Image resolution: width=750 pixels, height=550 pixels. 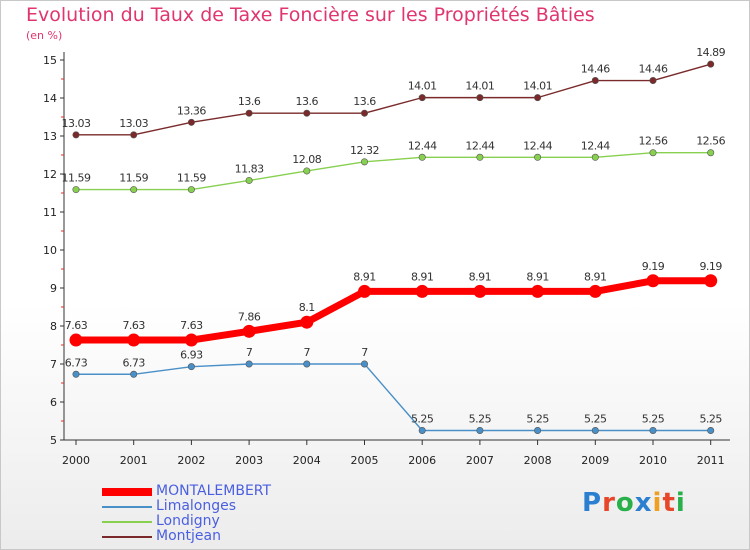 What do you see at coordinates (307, 171) in the screenshot?
I see `data-point-londigny-2004` at bounding box center [307, 171].